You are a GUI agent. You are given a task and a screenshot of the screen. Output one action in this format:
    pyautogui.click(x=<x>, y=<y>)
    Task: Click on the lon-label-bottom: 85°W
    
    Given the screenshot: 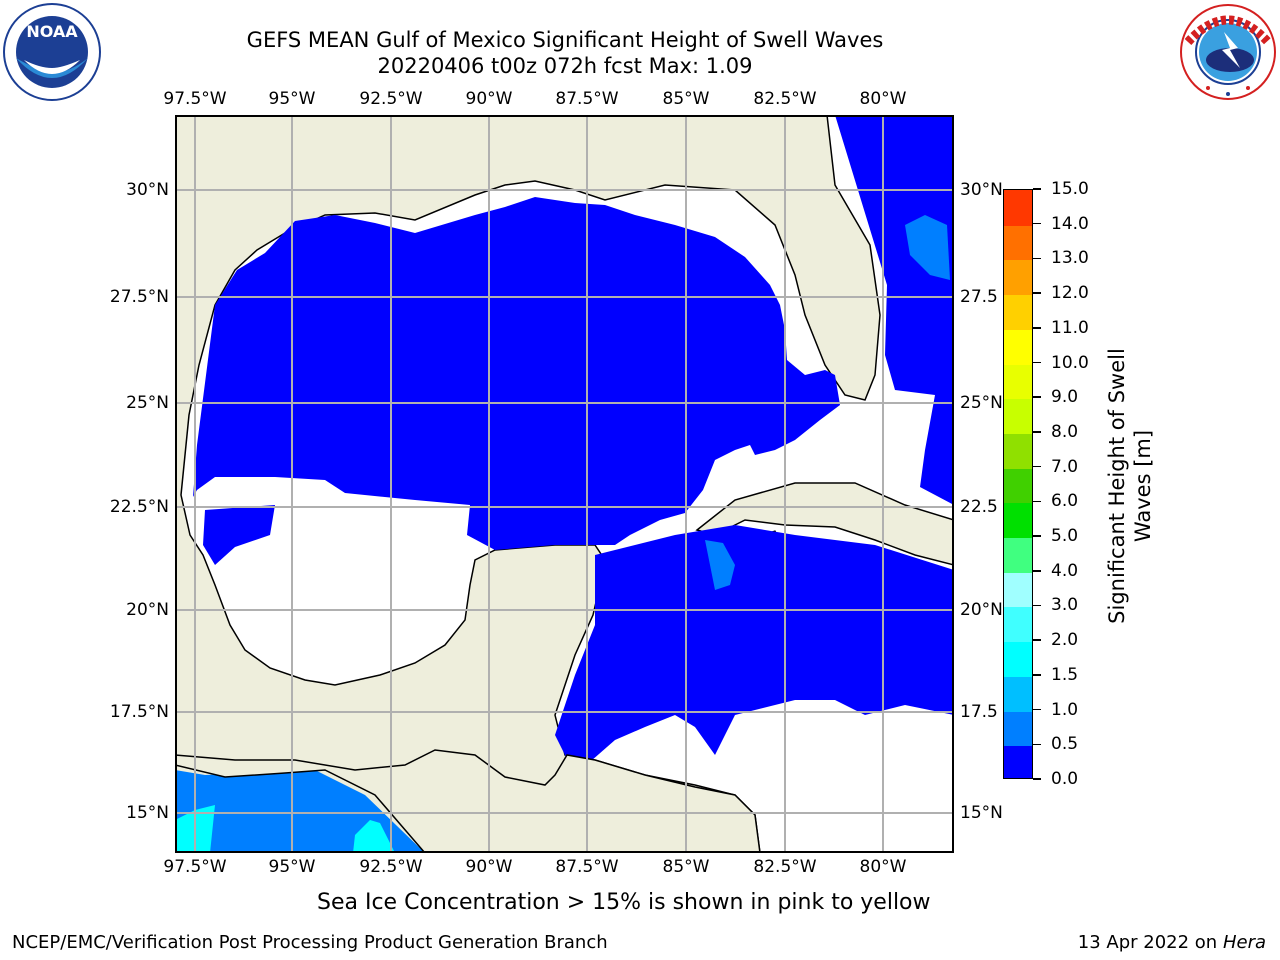 What is the action you would take?
    pyautogui.click(x=686, y=867)
    